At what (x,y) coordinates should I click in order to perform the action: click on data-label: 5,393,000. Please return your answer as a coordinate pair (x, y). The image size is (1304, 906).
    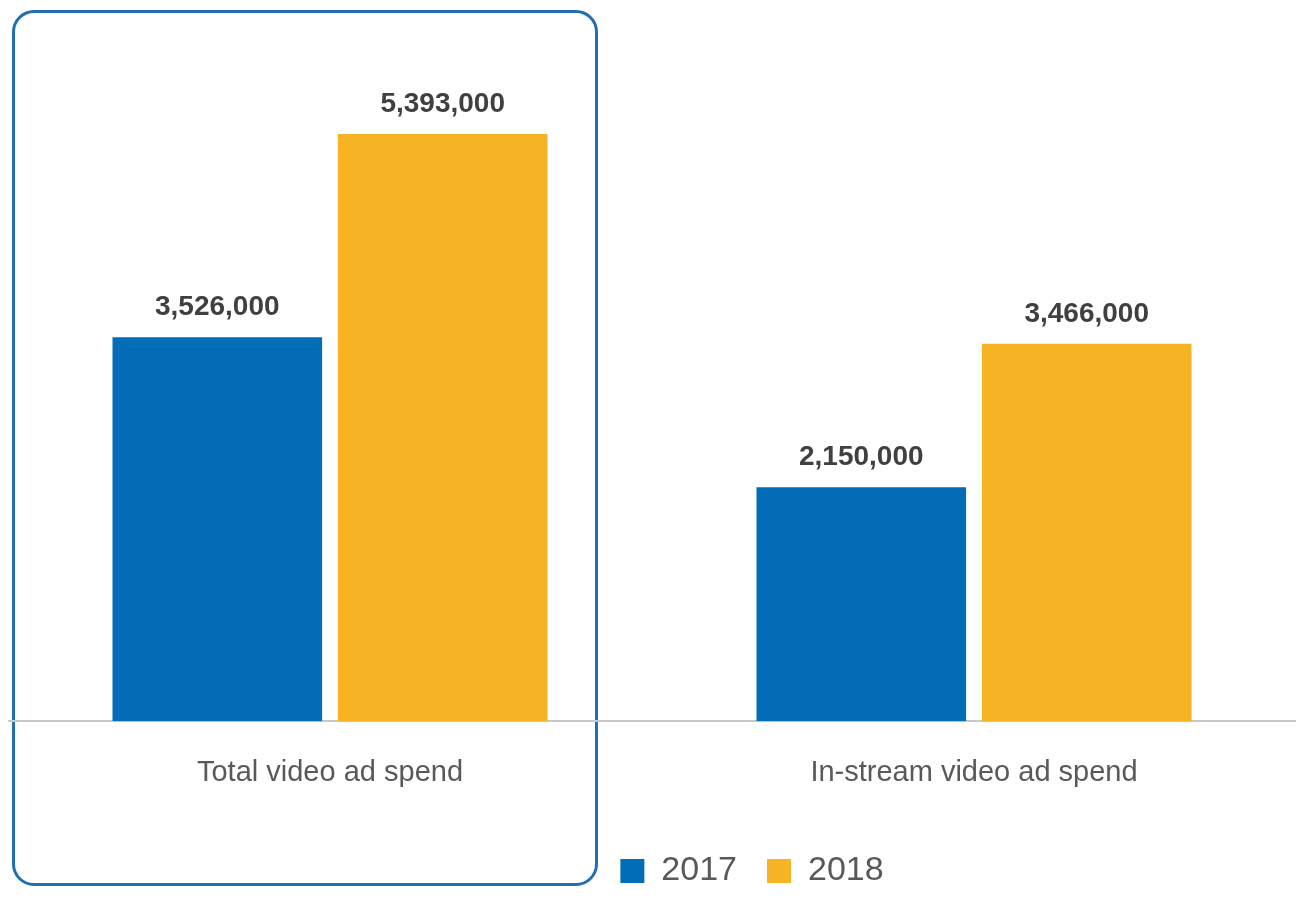
    Looking at the image, I should click on (442, 102).